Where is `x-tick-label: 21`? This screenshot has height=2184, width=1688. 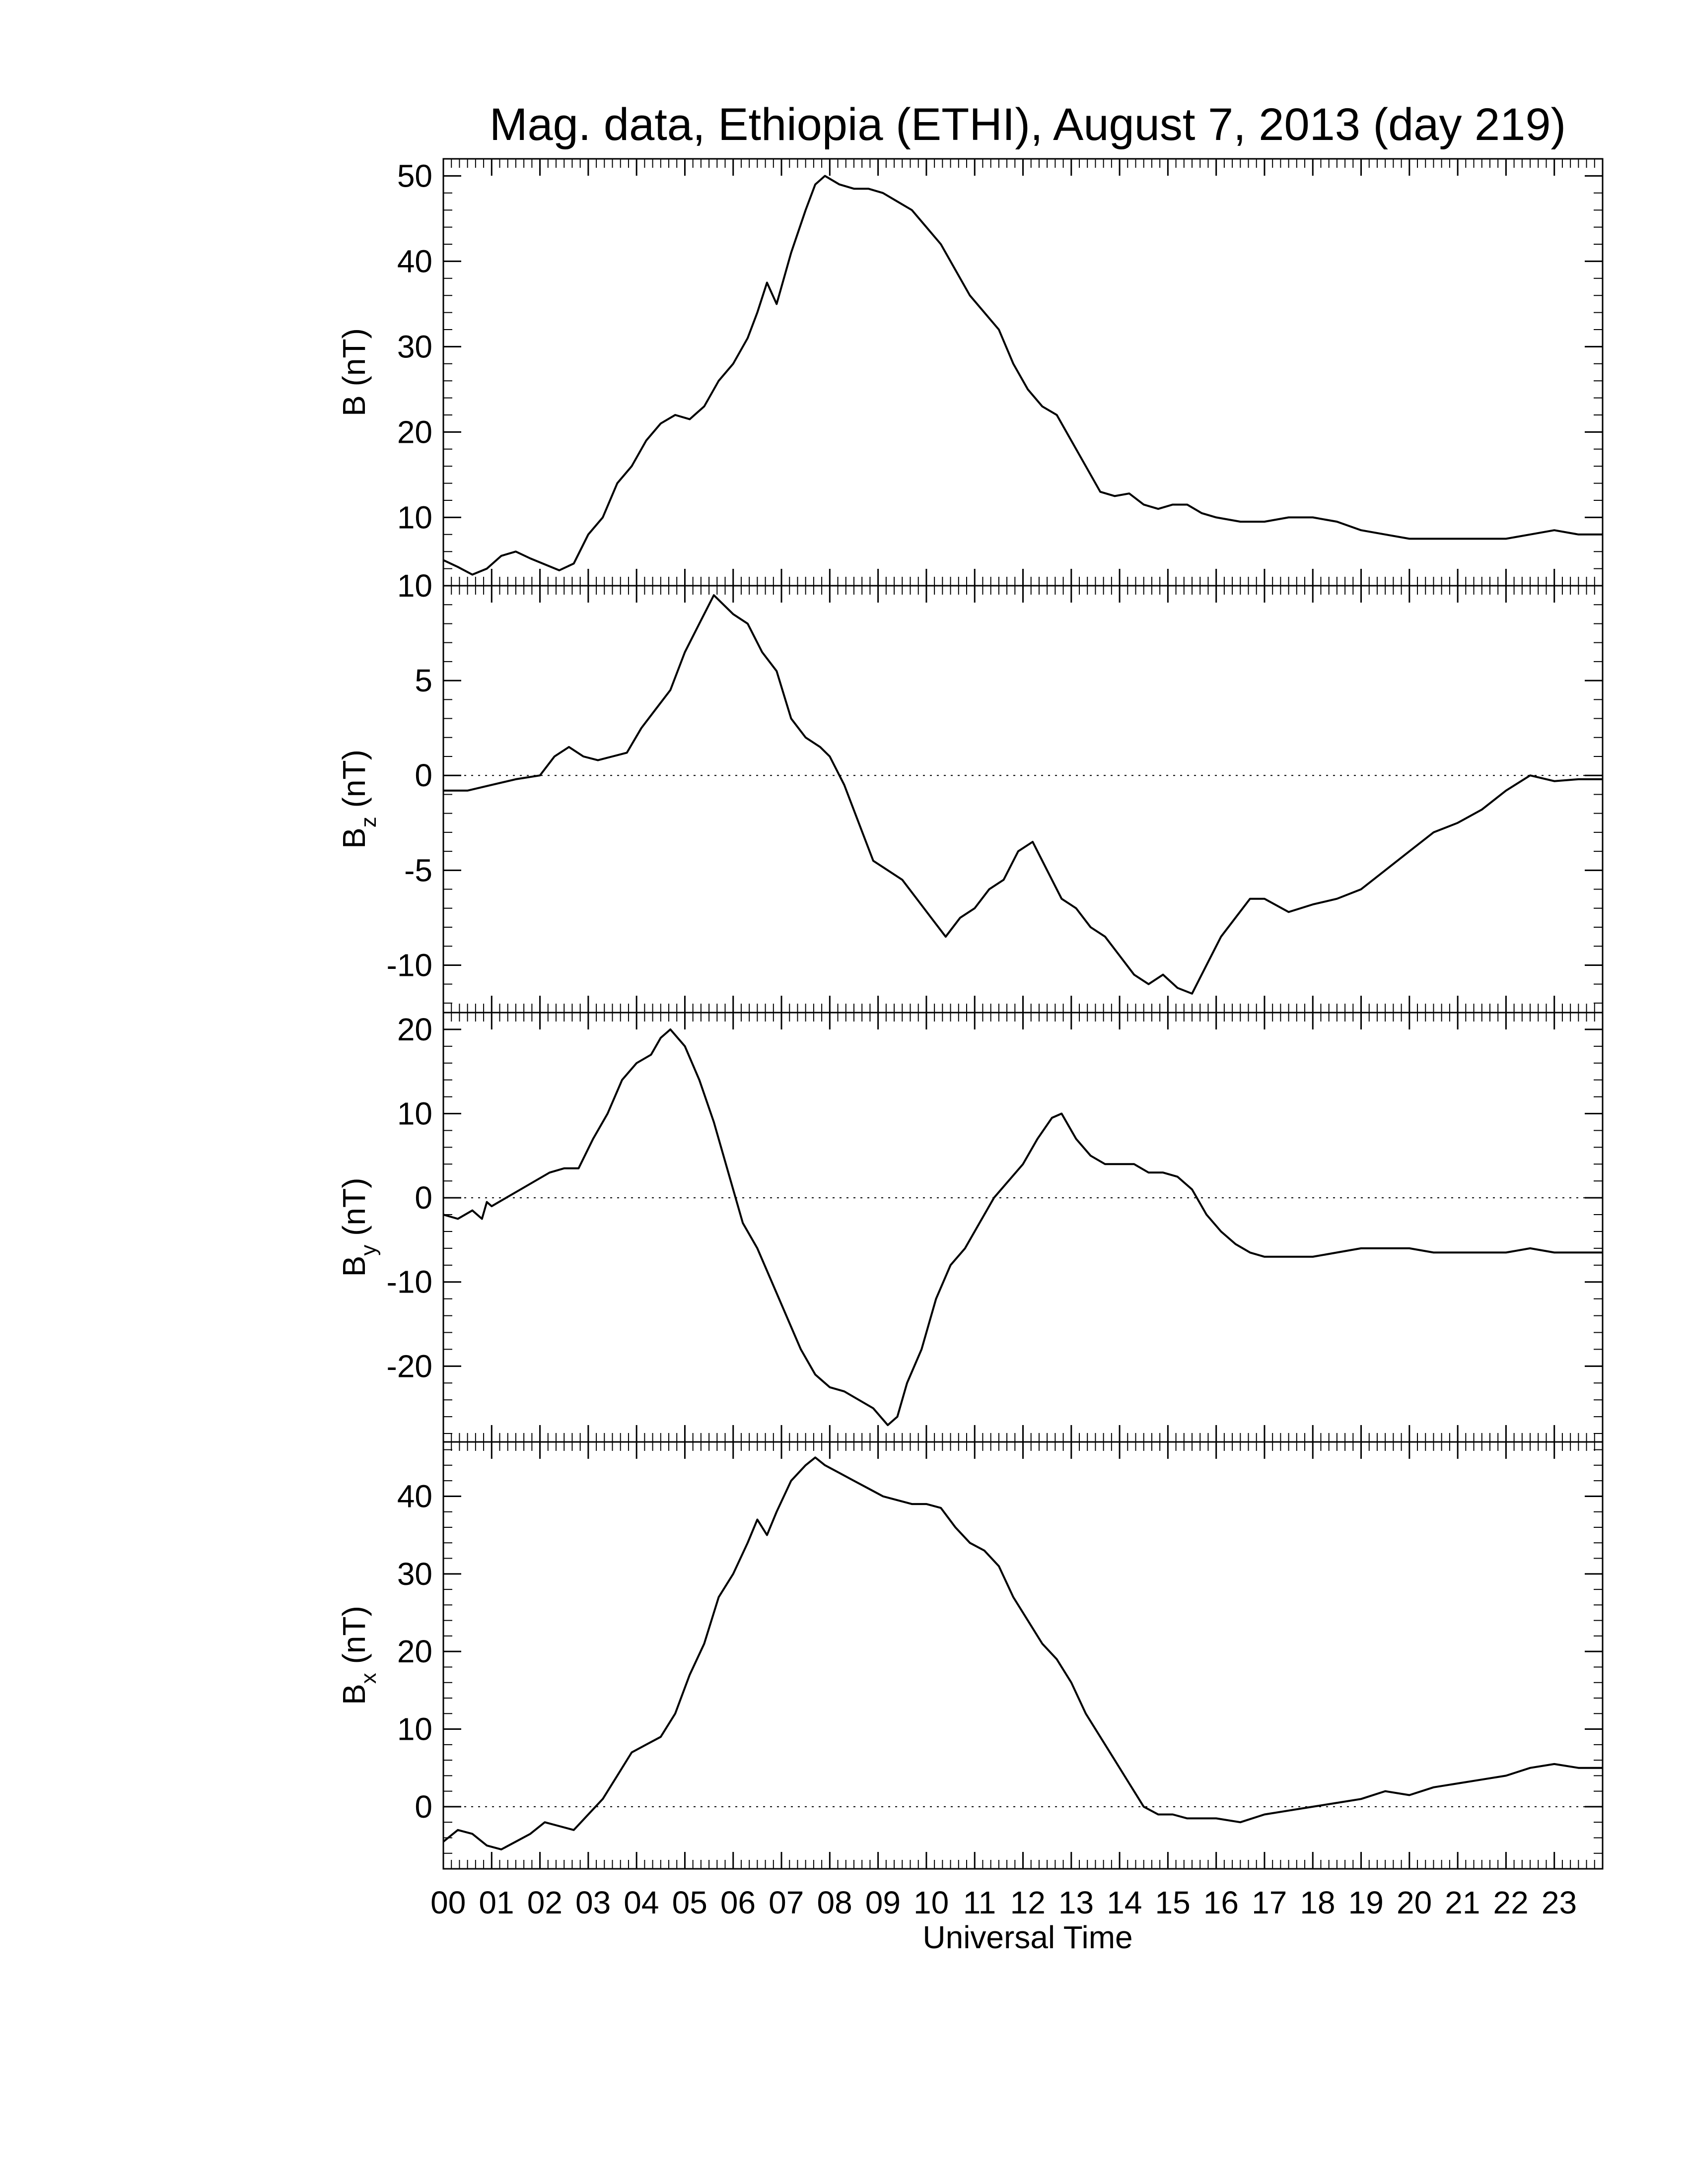
x-tick-label: 21 is located at coordinates (1462, 1902).